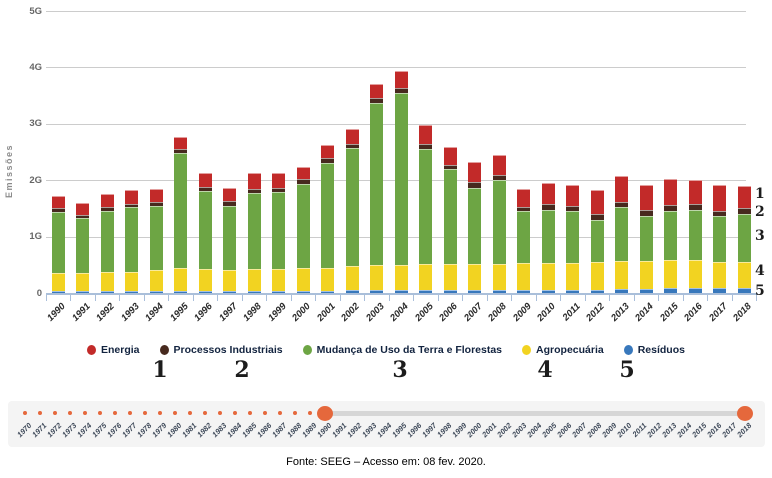  What do you see at coordinates (474, 227) in the screenshot?
I see `bar-2007` at bounding box center [474, 227].